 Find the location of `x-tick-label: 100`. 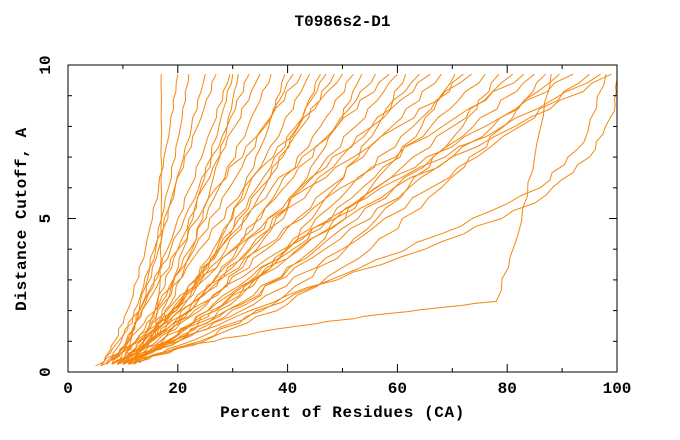

x-tick-label: 100 is located at coordinates (617, 389).